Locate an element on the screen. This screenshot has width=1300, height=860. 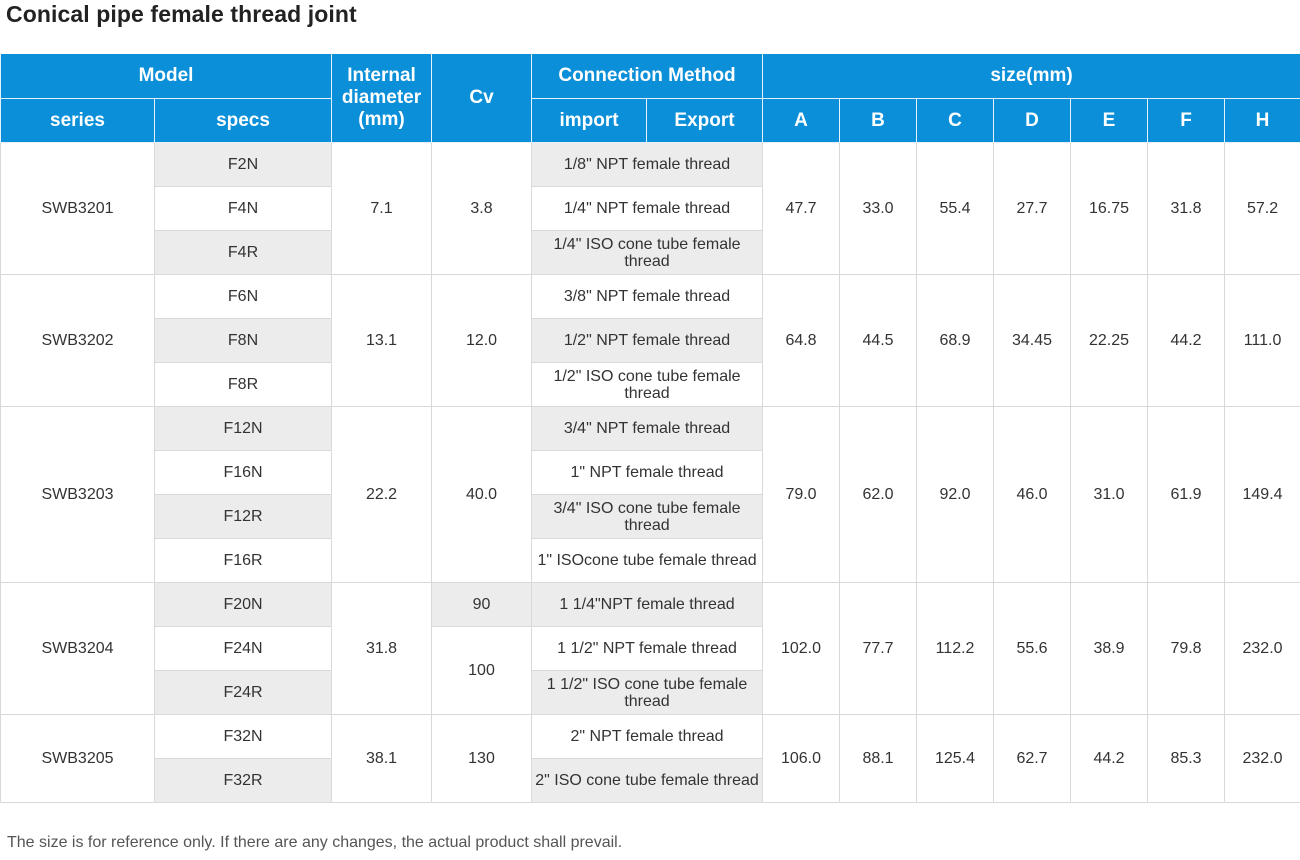
connection-cell: 1/4" ISO cone tube female thread is located at coordinates (647, 252).